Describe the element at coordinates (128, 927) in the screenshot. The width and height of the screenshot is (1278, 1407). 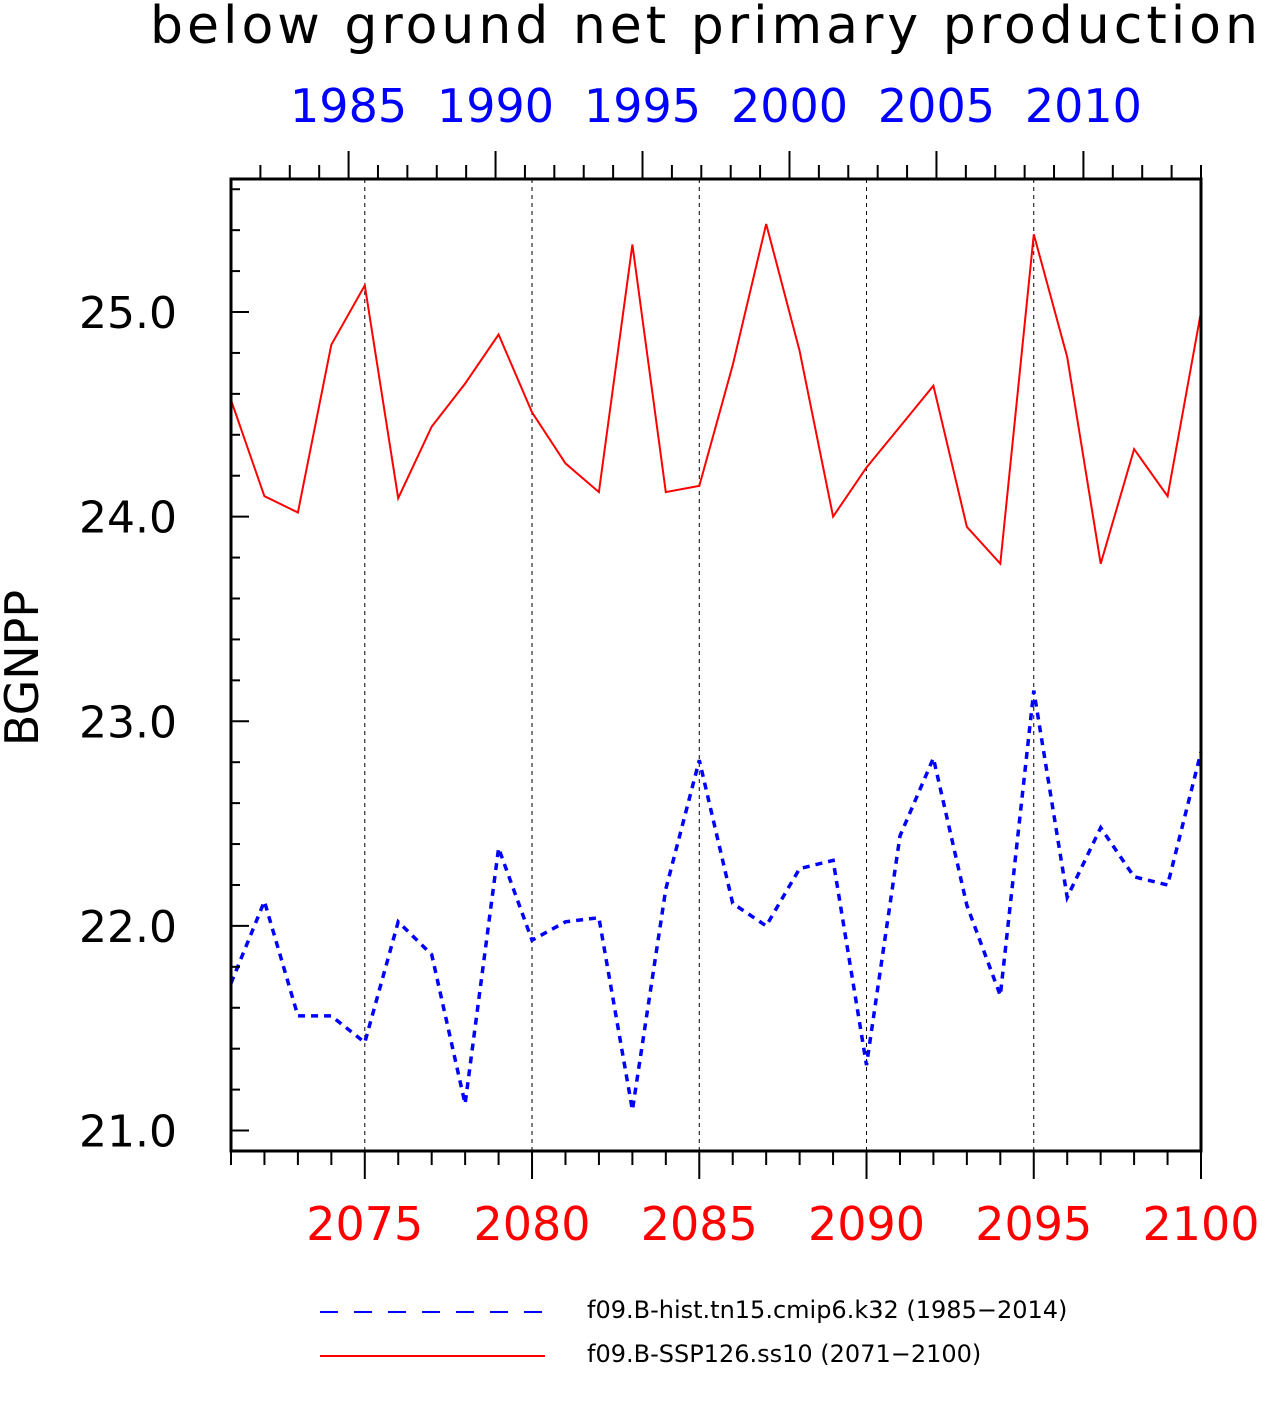
I see `y-tick-label: 22.0` at that location.